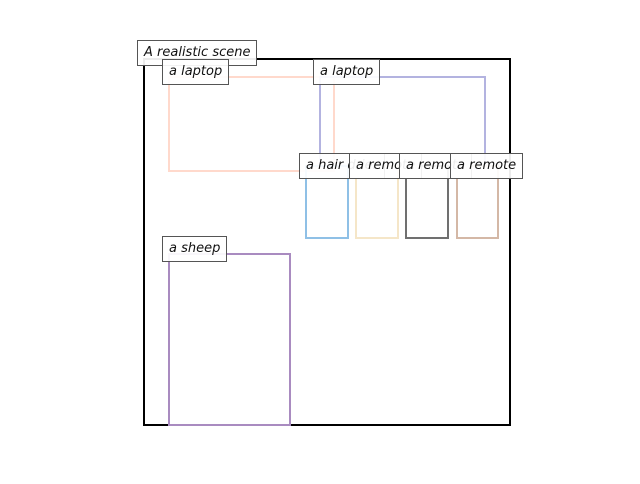 This screenshot has height=484, width=640. I want to click on label-laptop-1: a laptop, so click(196, 72).